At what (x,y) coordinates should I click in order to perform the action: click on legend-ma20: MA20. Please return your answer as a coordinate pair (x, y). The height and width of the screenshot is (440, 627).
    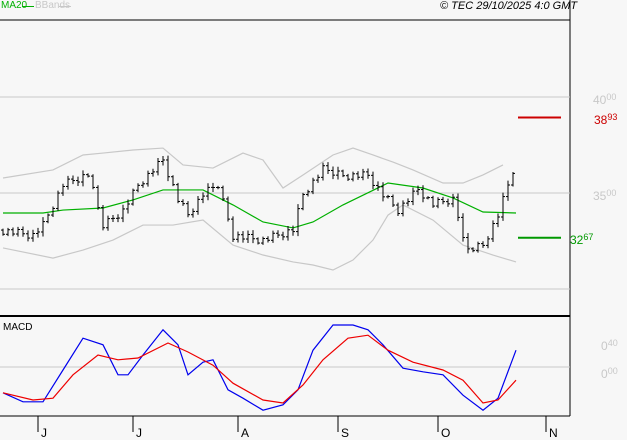
    Looking at the image, I should click on (14, 5).